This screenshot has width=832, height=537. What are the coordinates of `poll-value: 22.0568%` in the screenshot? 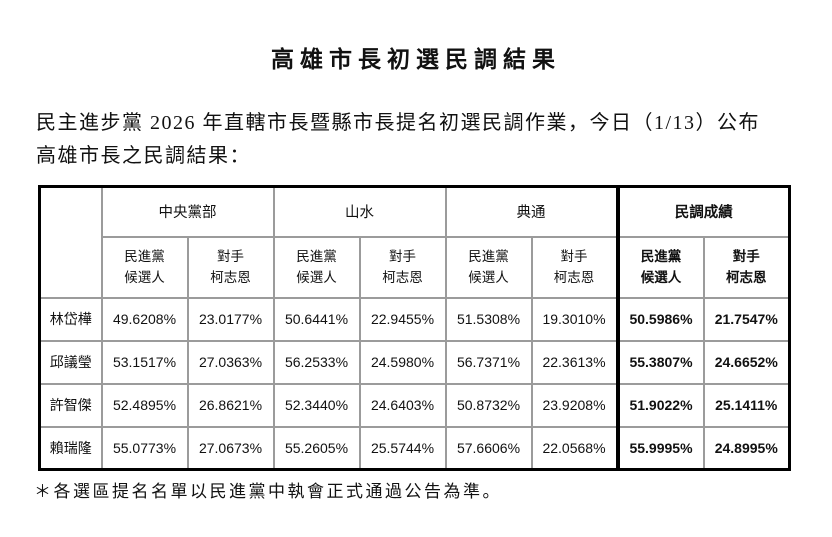 It's located at (574, 448).